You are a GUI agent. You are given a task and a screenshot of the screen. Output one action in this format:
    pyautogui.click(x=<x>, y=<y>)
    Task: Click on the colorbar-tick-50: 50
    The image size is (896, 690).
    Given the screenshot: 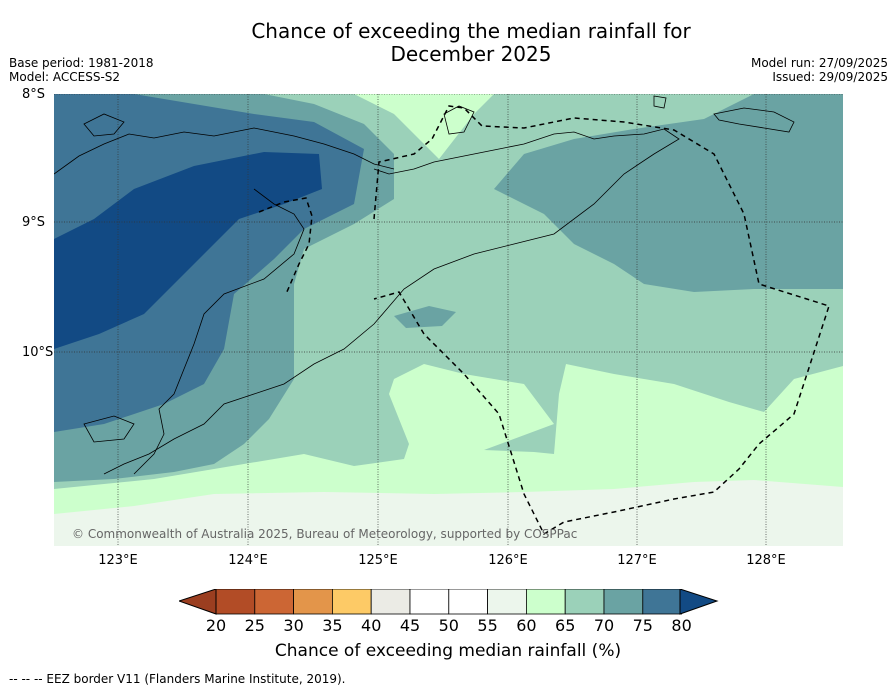 What is the action you would take?
    pyautogui.click(x=448, y=625)
    